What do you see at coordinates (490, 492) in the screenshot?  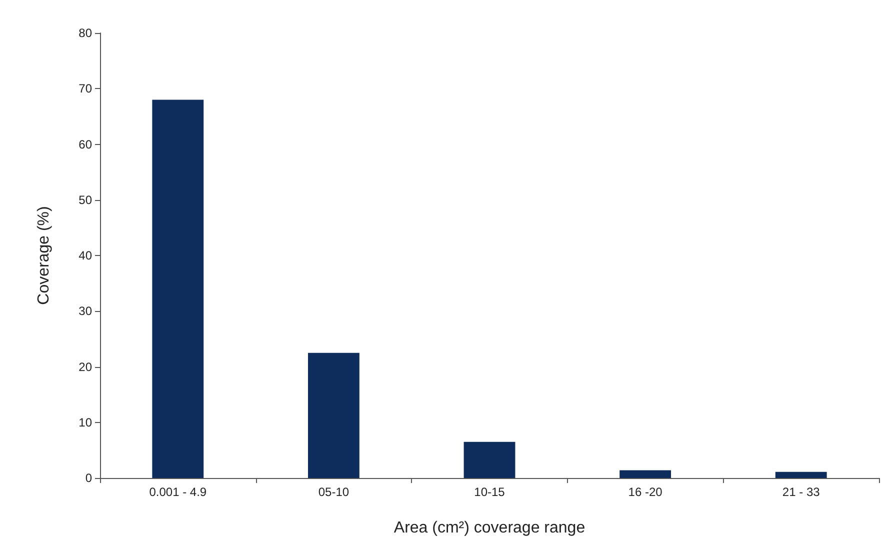 I see `x-tick-label: 10-15` at bounding box center [490, 492].